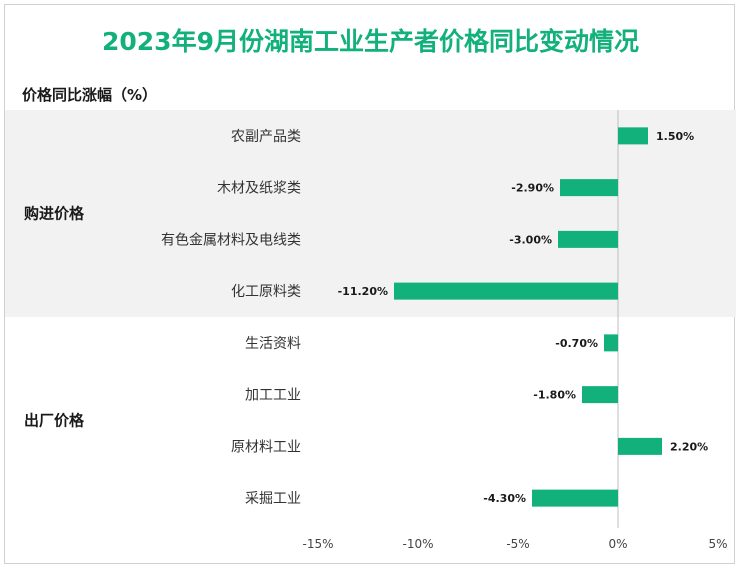 This screenshot has width=741, height=570. Describe the element at coordinates (259, 189) in the screenshot. I see `category-label: 木材及纸浆类` at that location.